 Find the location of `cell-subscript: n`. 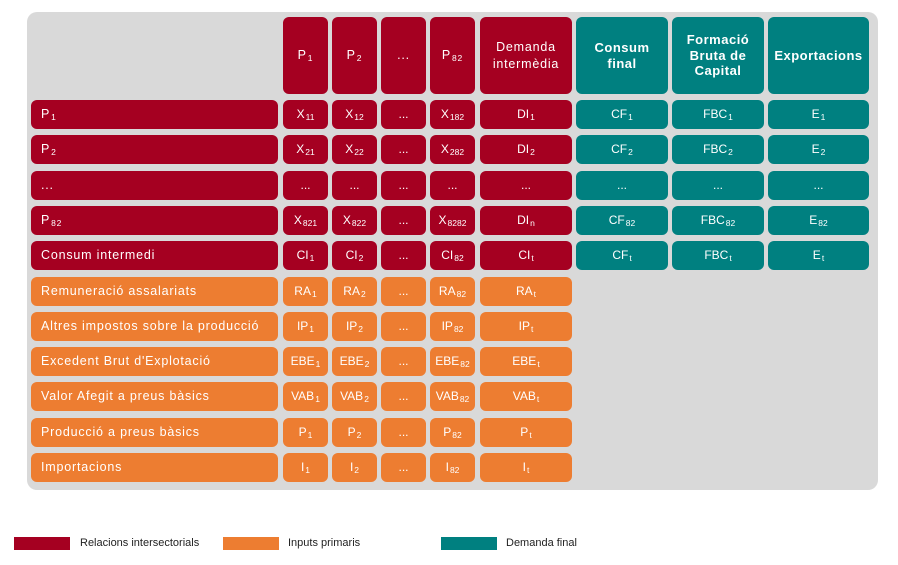

cell-subscript: n is located at coordinates (532, 222).